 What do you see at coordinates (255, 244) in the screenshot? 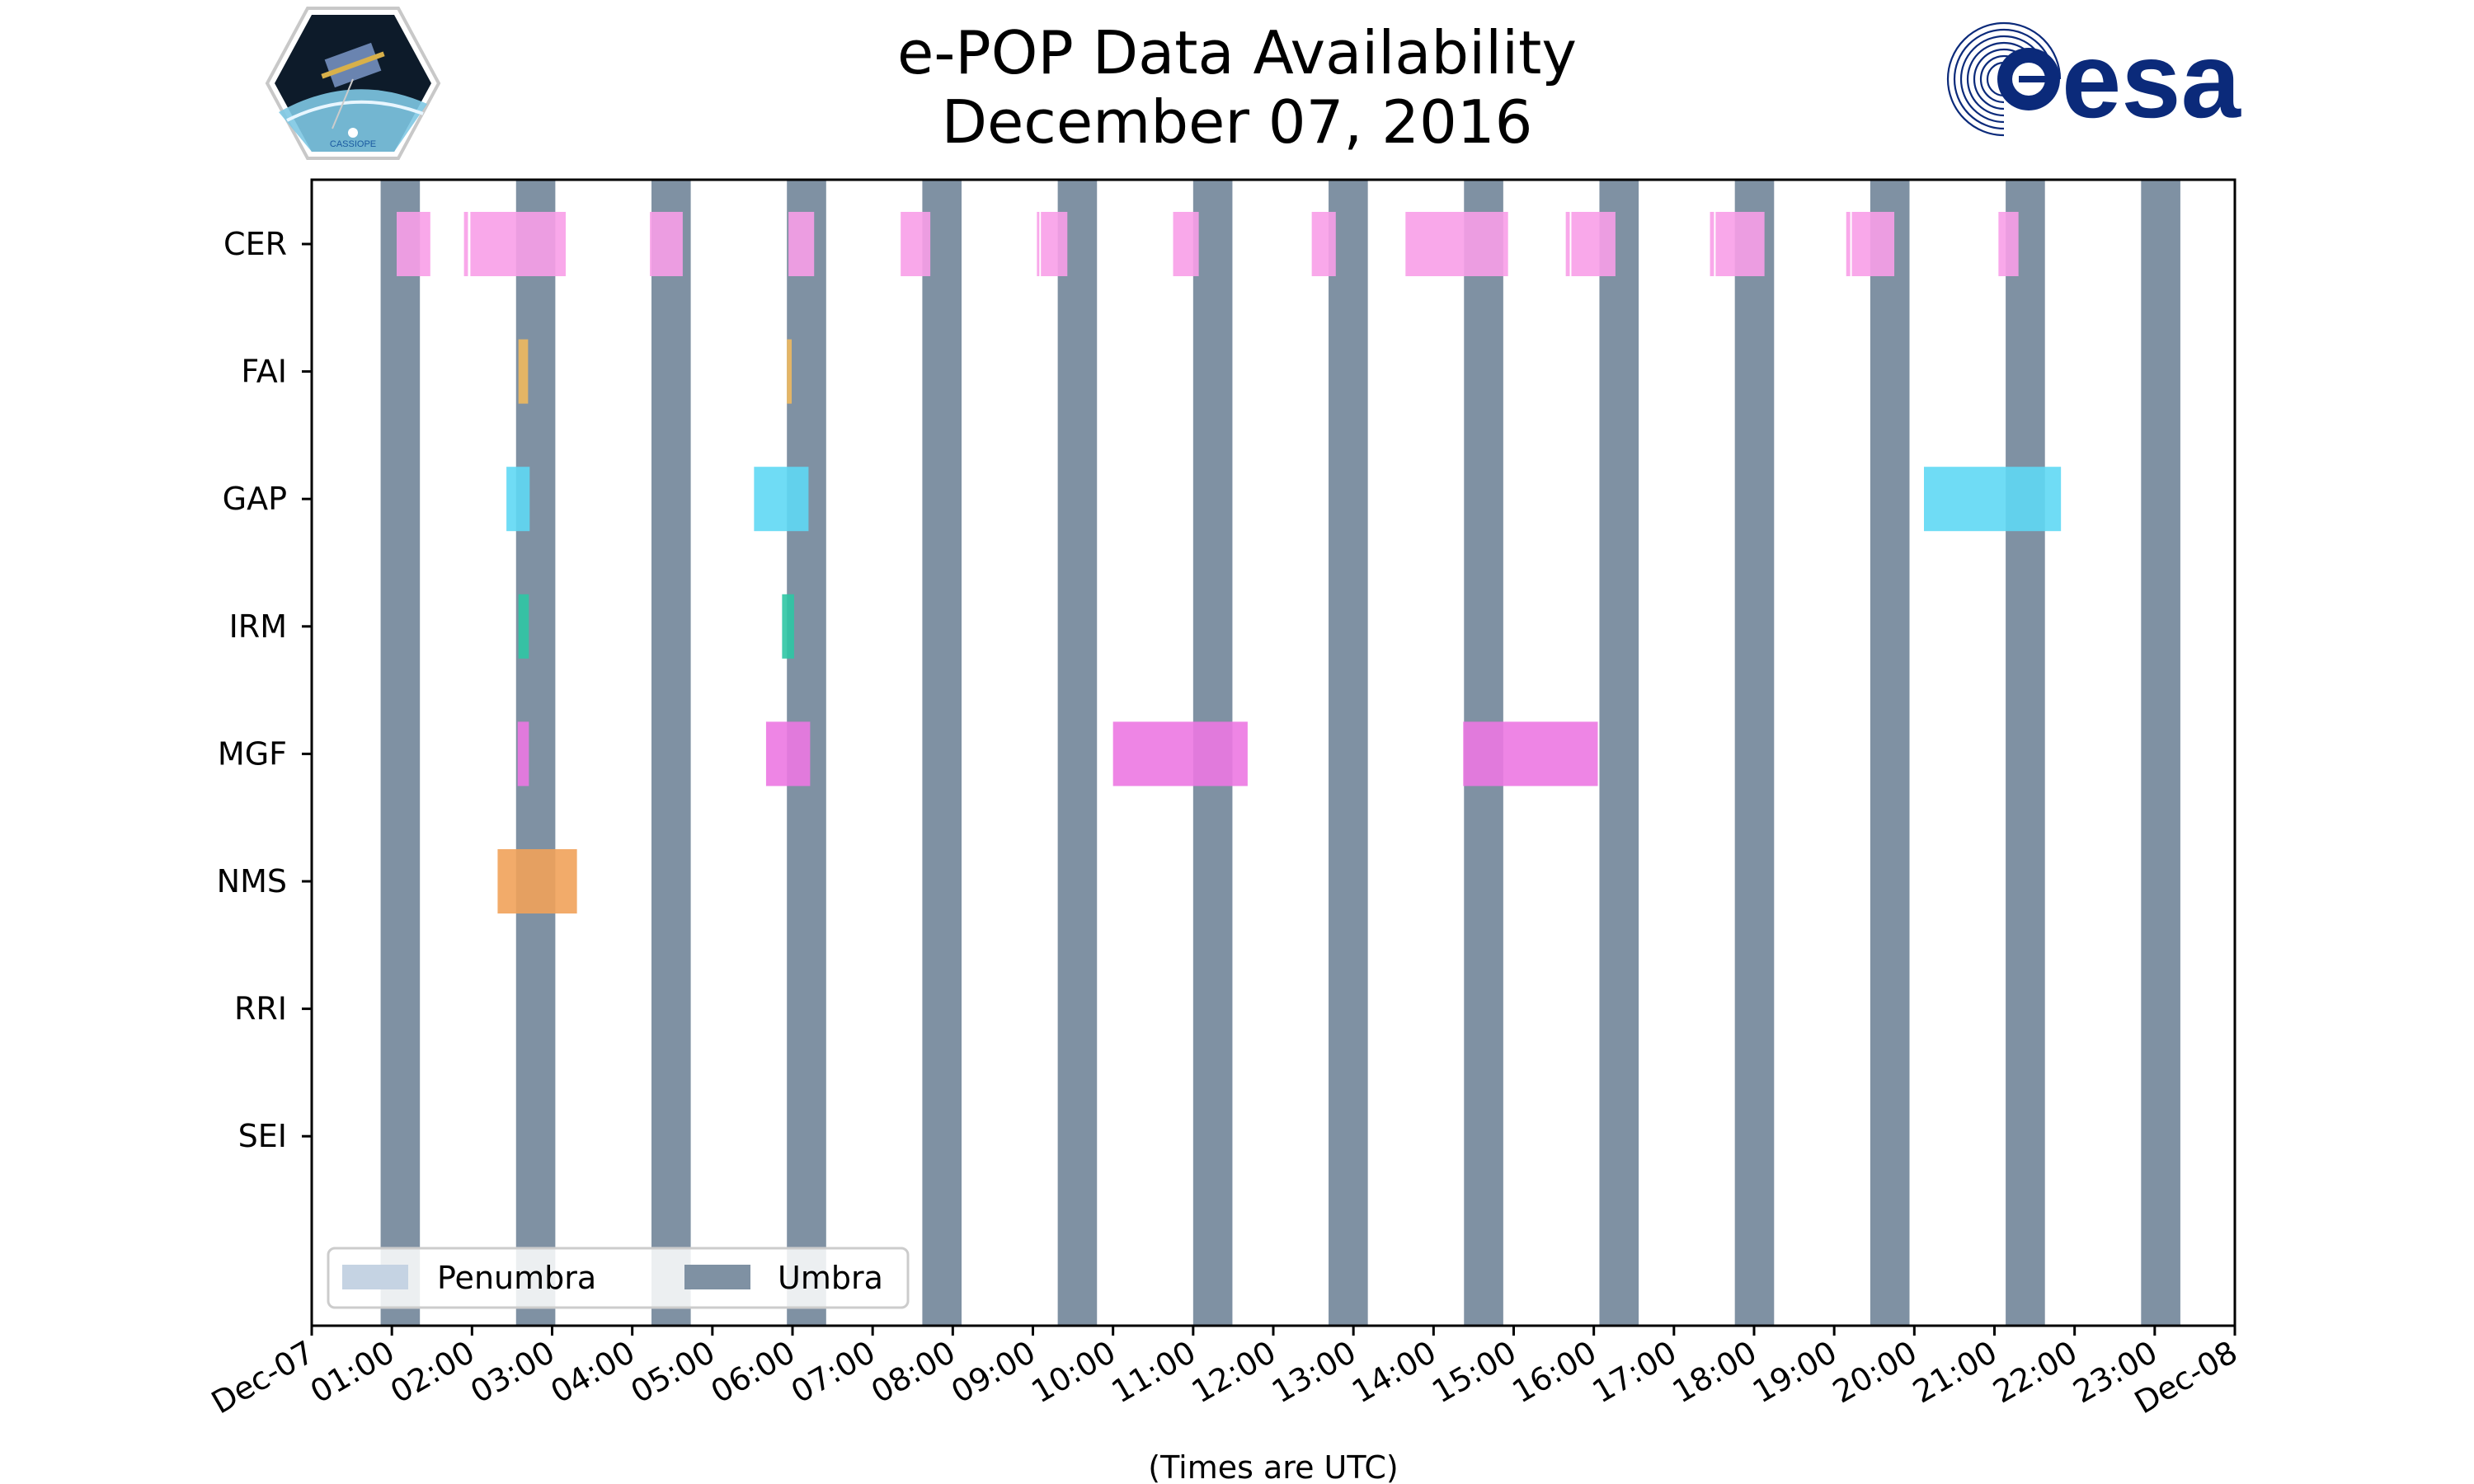
I see `y-tick-label-cer: CER` at bounding box center [255, 244].